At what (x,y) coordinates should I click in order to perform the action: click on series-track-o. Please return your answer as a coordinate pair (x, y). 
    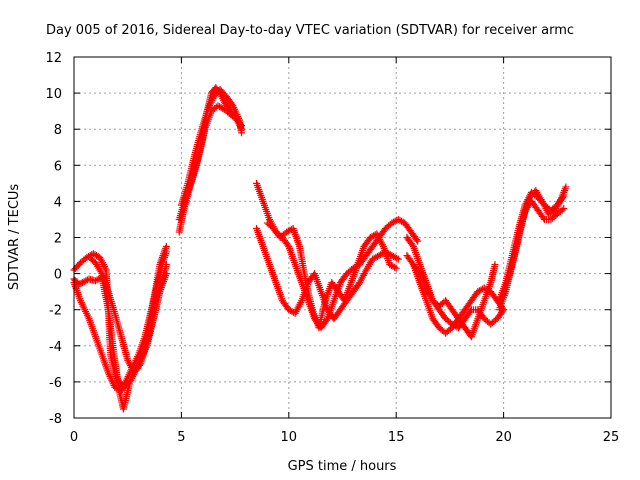
    Looking at the image, I should click on (531, 255).